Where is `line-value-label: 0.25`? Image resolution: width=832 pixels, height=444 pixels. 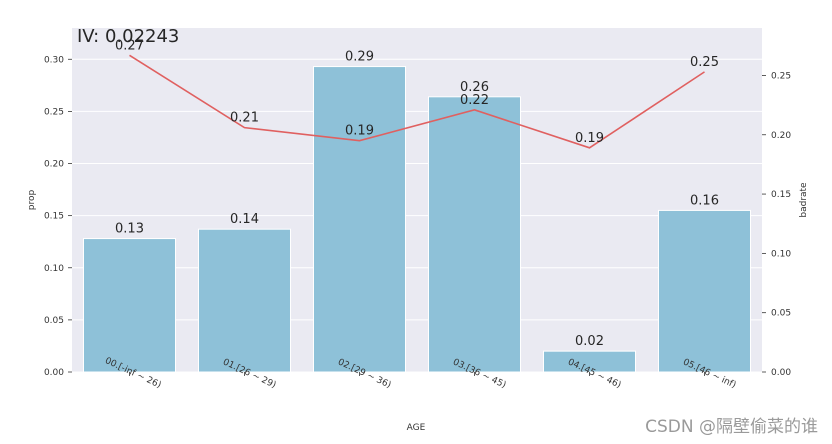 line-value-label: 0.25 is located at coordinates (704, 62).